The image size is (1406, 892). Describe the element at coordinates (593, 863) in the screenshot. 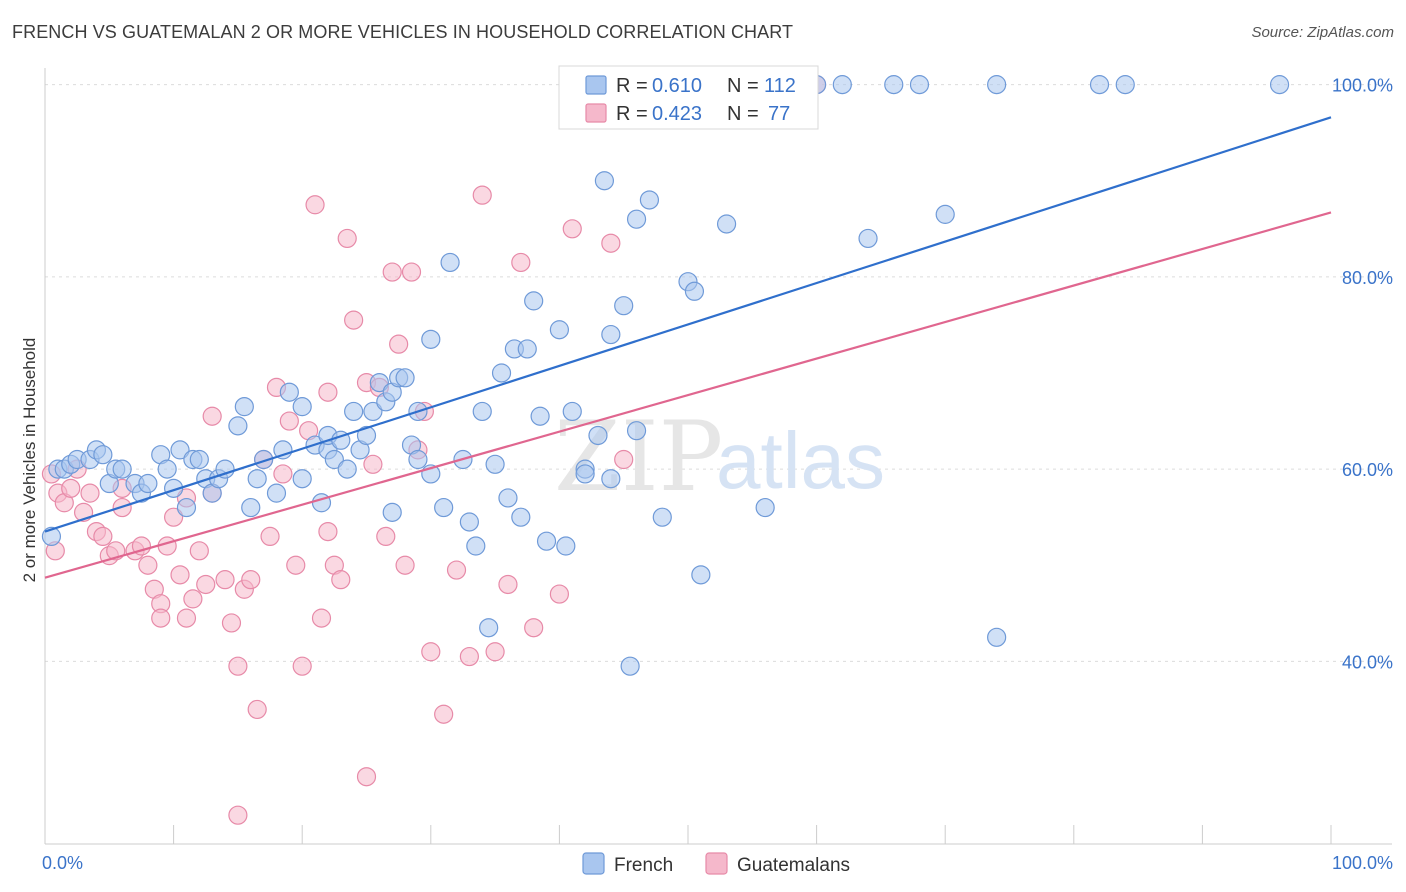

I see `bottom-legend-swatch-french` at that location.